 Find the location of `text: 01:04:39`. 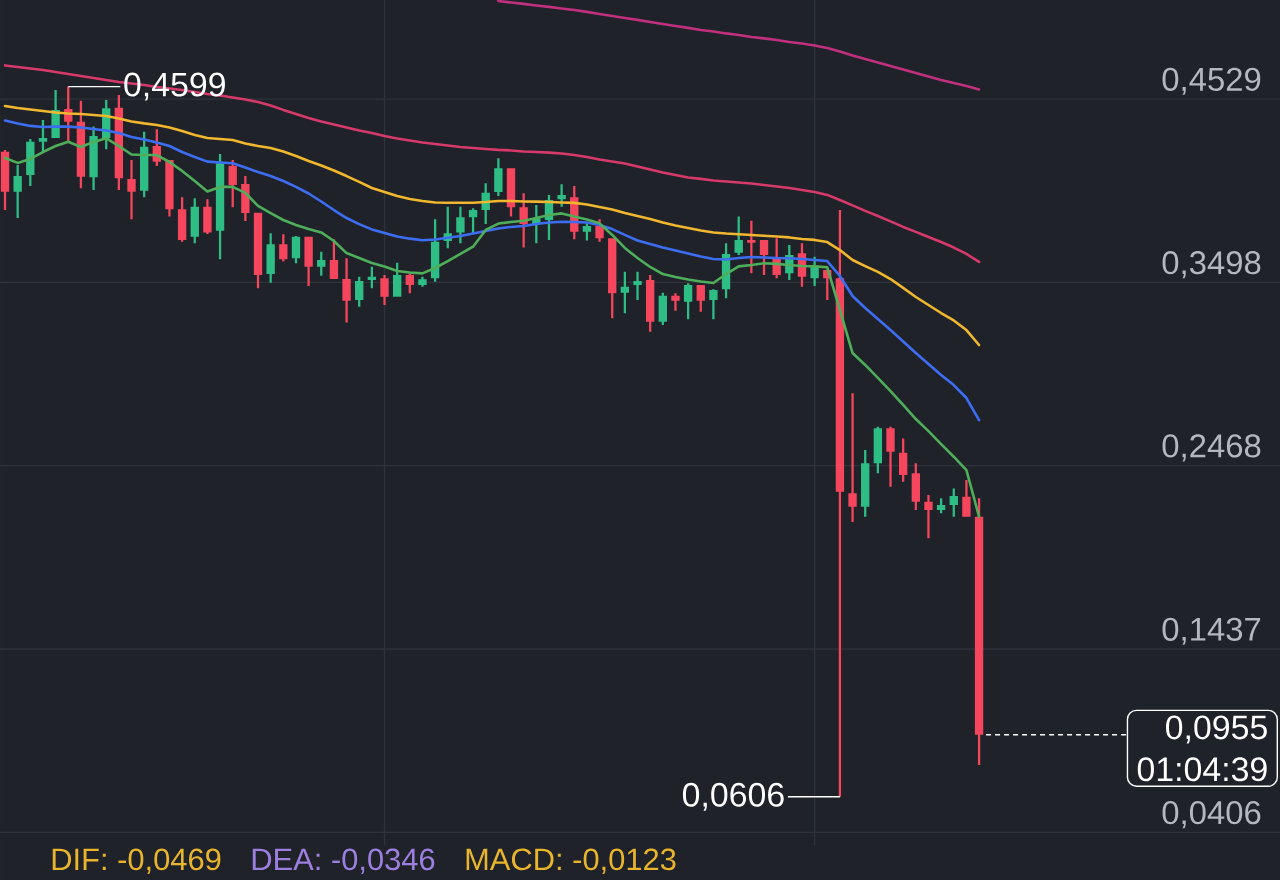

text: 01:04:39 is located at coordinates (1202, 769).